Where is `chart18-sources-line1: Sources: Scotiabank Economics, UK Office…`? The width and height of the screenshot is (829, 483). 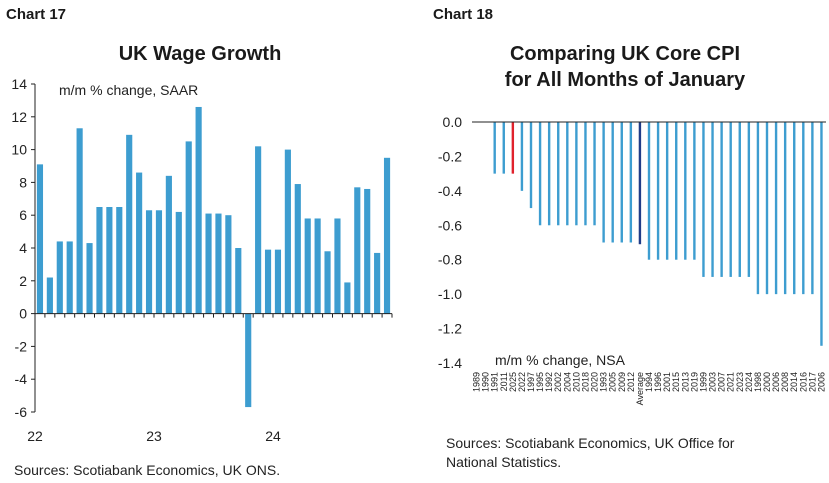
chart18-sources-line1: Sources: Scotiabank Economics, UK Office… is located at coordinates (590, 443).